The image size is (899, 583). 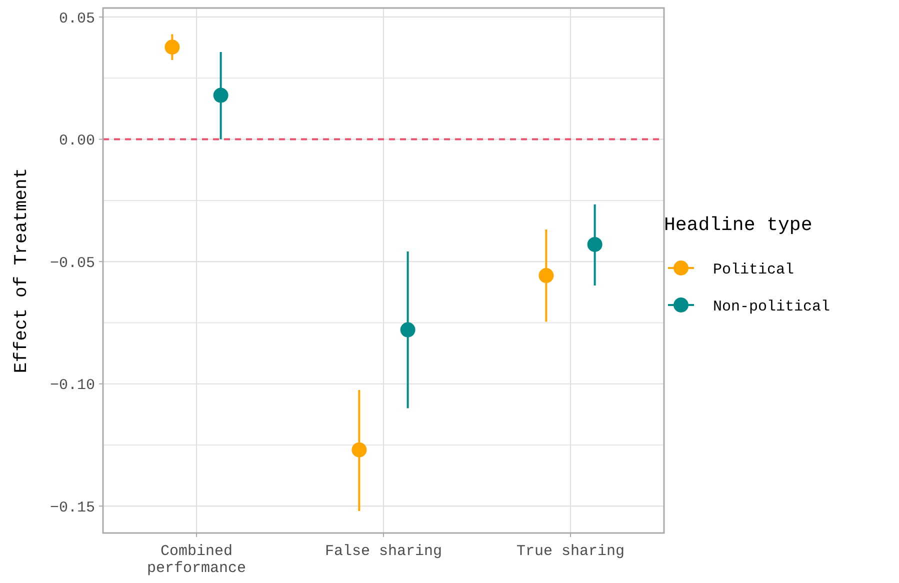 I want to click on x-tick-label: True sharing, so click(x=570, y=551).